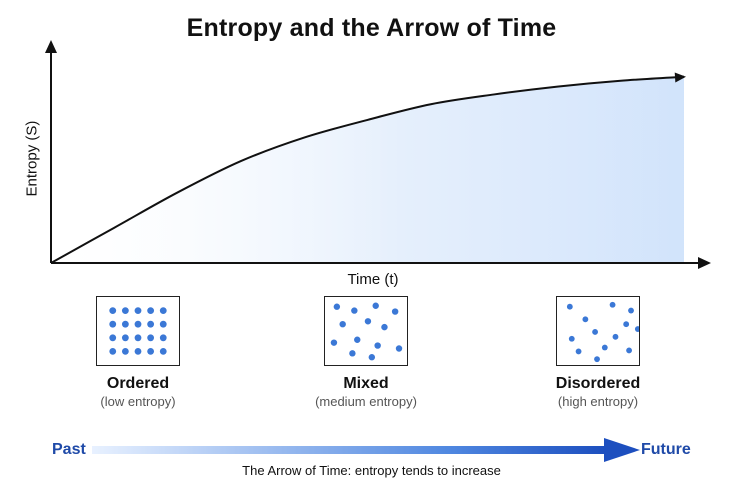 The height and width of the screenshot is (500, 743). I want to click on past-label: Past, so click(69, 449).